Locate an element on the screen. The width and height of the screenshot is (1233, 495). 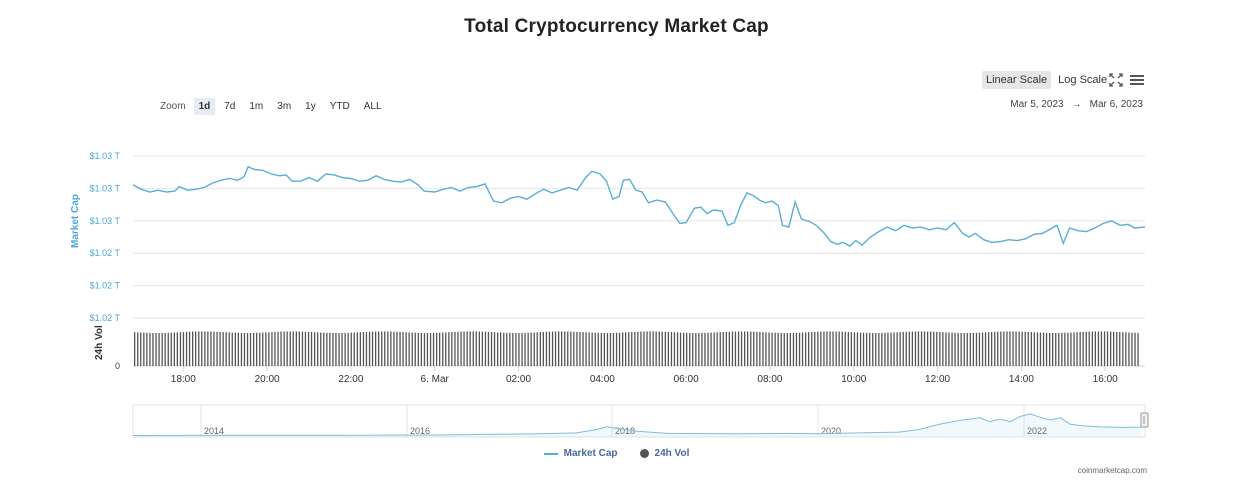
range-from: Mar 5, 2023 is located at coordinates (1037, 104).